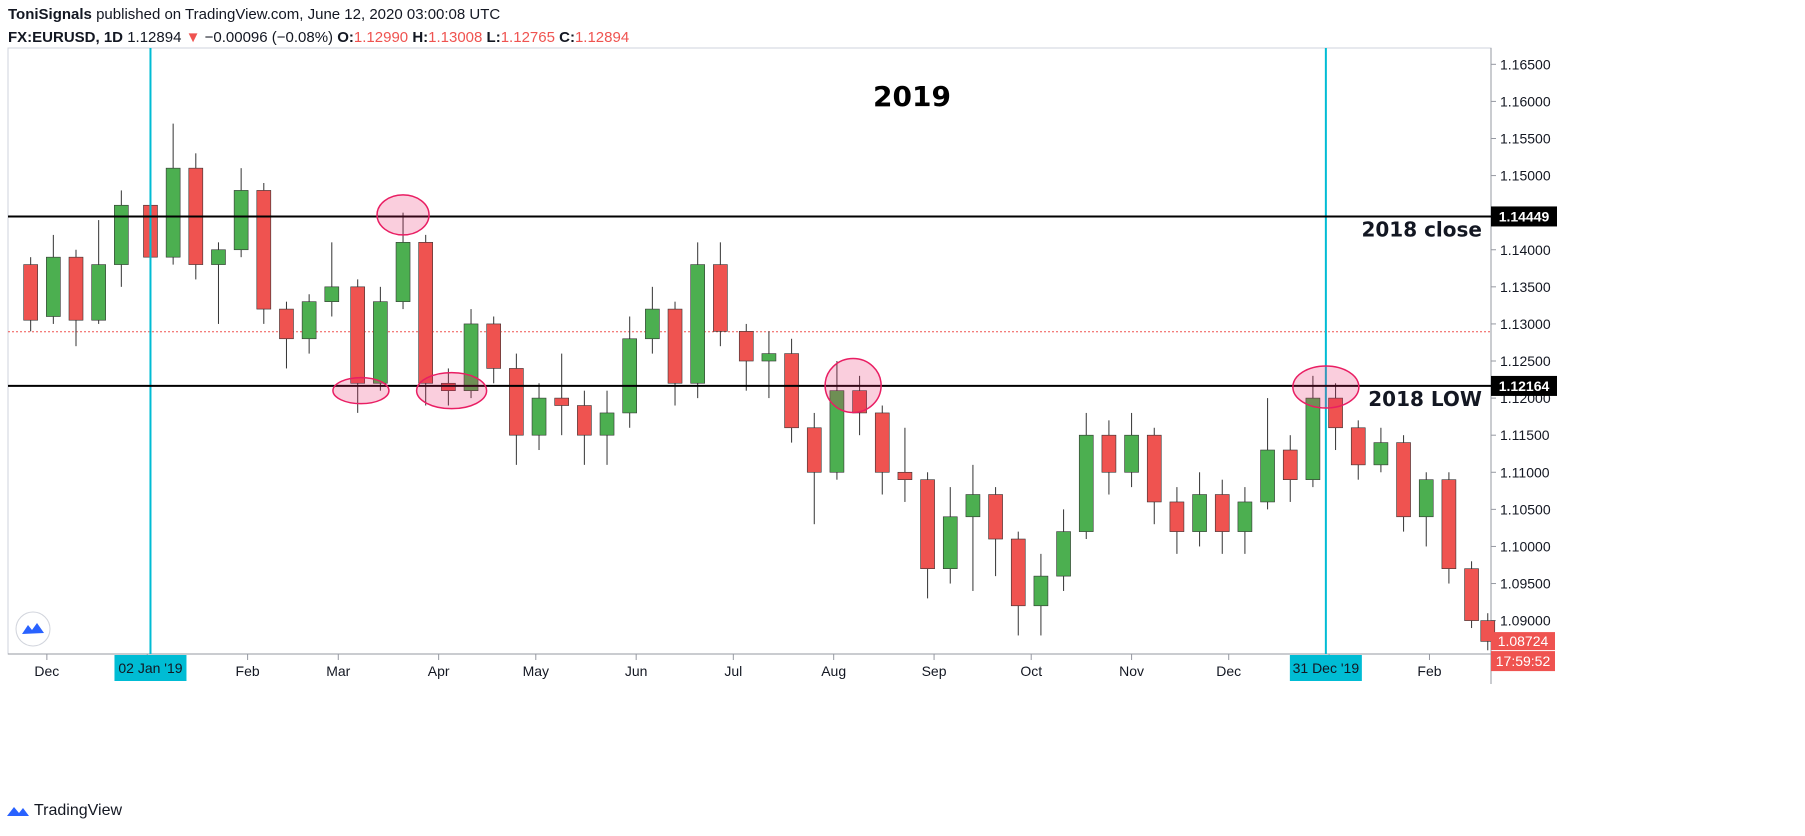 The image size is (1805, 836). I want to click on price-tags: 1.08724 17:59:52, so click(1523, 652).